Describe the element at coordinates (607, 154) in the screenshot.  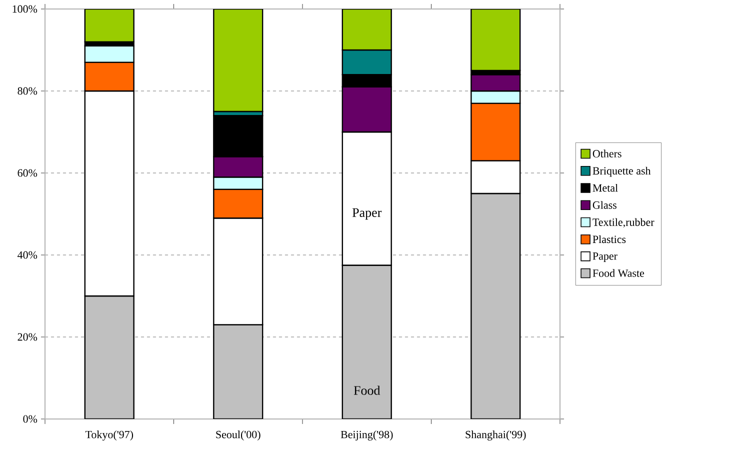
I see `legend-label: Others` at that location.